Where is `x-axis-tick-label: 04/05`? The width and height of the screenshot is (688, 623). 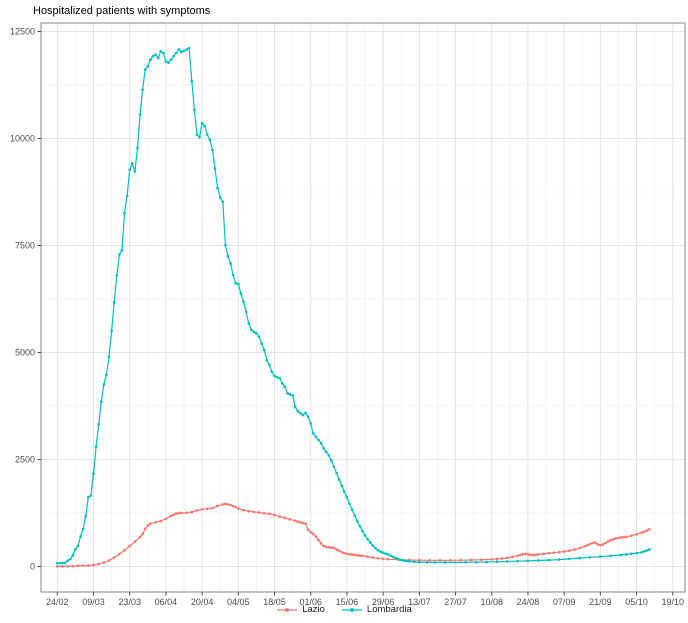
x-axis-tick-label: 04/05 is located at coordinates (238, 602).